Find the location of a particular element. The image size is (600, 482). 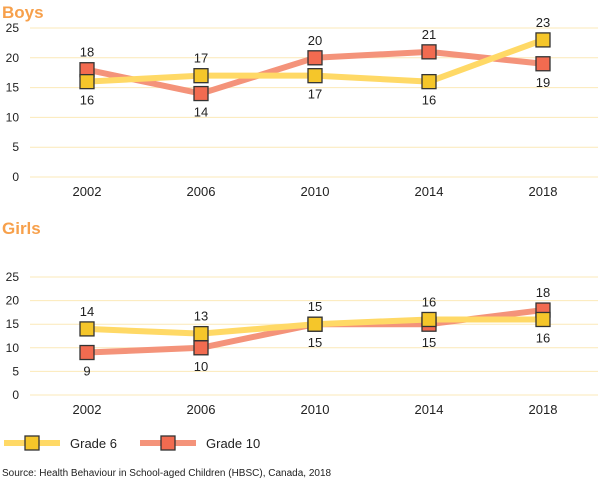

legend-label: Grade 10 is located at coordinates (233, 443).